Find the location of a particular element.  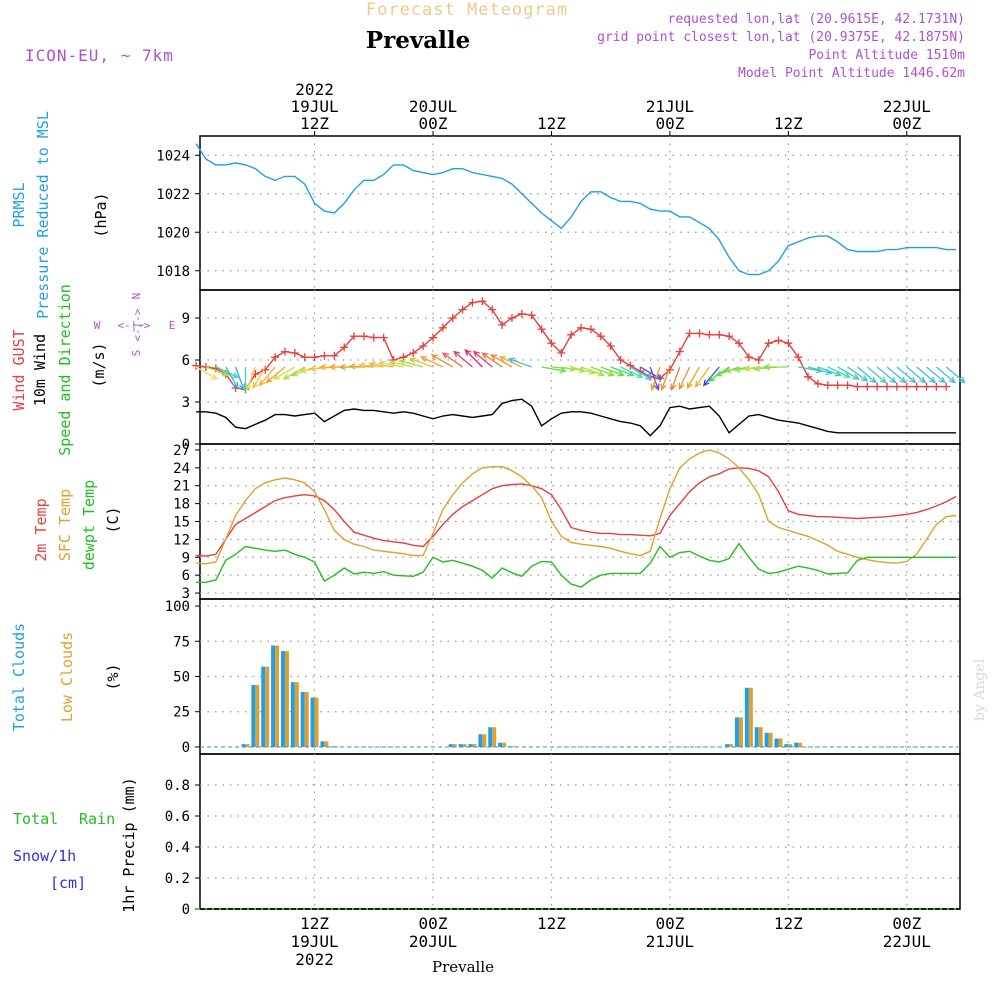

y-tick-label: 24 is located at coordinates (181, 469).